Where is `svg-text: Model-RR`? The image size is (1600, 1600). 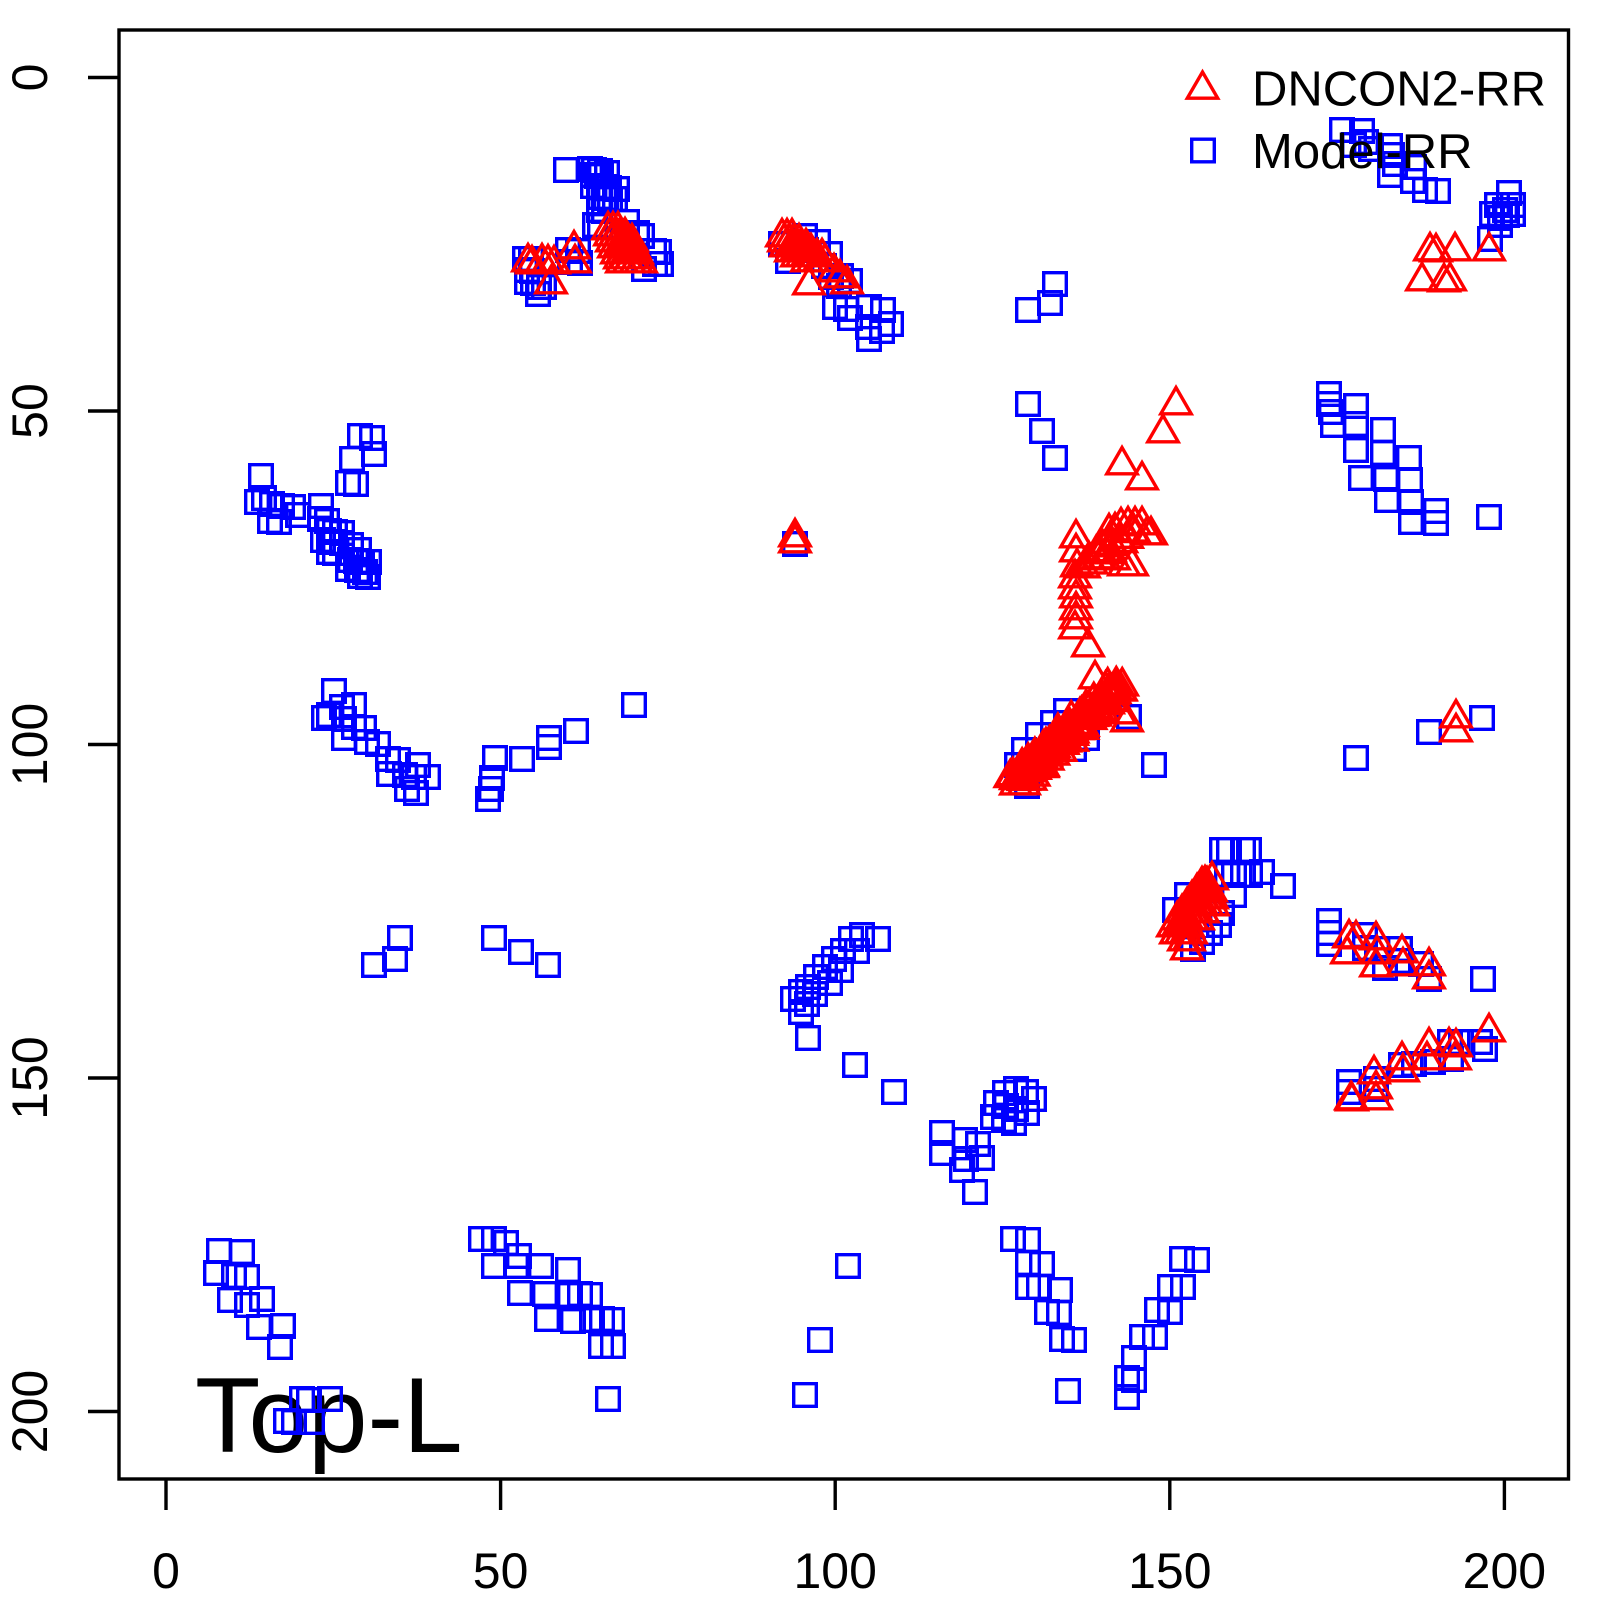
svg-text: Model-RR is located at coordinates (1362, 152).